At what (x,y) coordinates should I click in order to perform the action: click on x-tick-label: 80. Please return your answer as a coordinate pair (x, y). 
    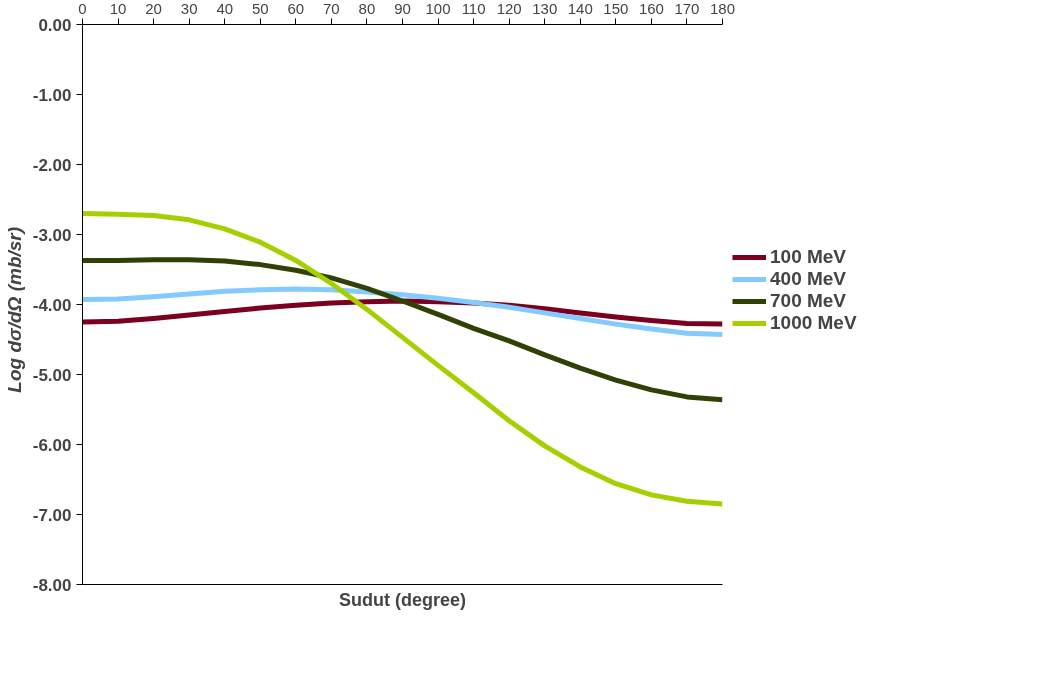
    Looking at the image, I should click on (367, 8).